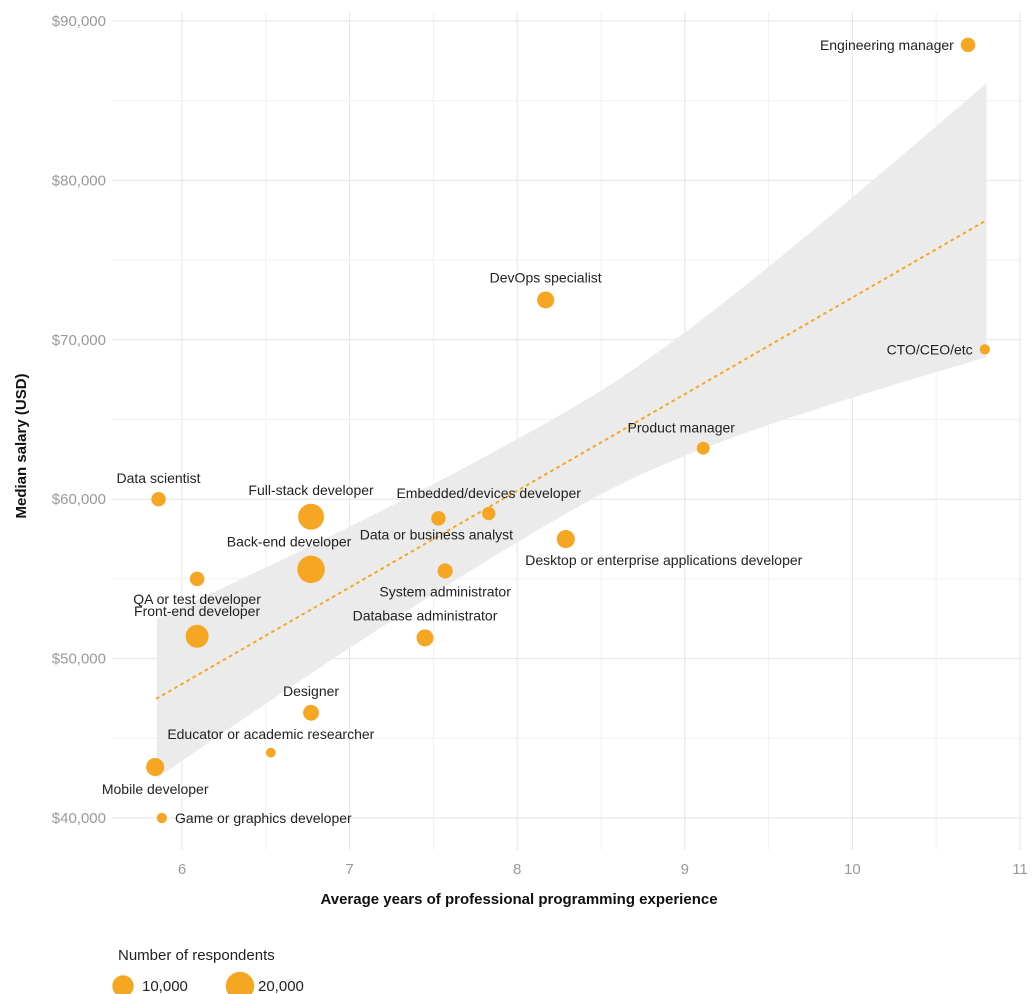 The height and width of the screenshot is (994, 1032). I want to click on point-label: Full-stack developer, so click(311, 490).